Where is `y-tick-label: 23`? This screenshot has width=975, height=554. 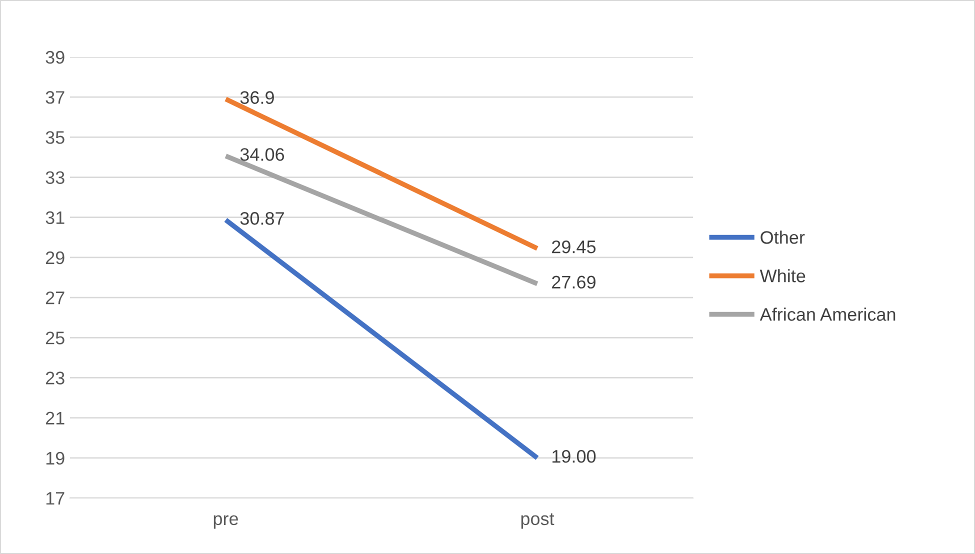
y-tick-label: 23 is located at coordinates (55, 378).